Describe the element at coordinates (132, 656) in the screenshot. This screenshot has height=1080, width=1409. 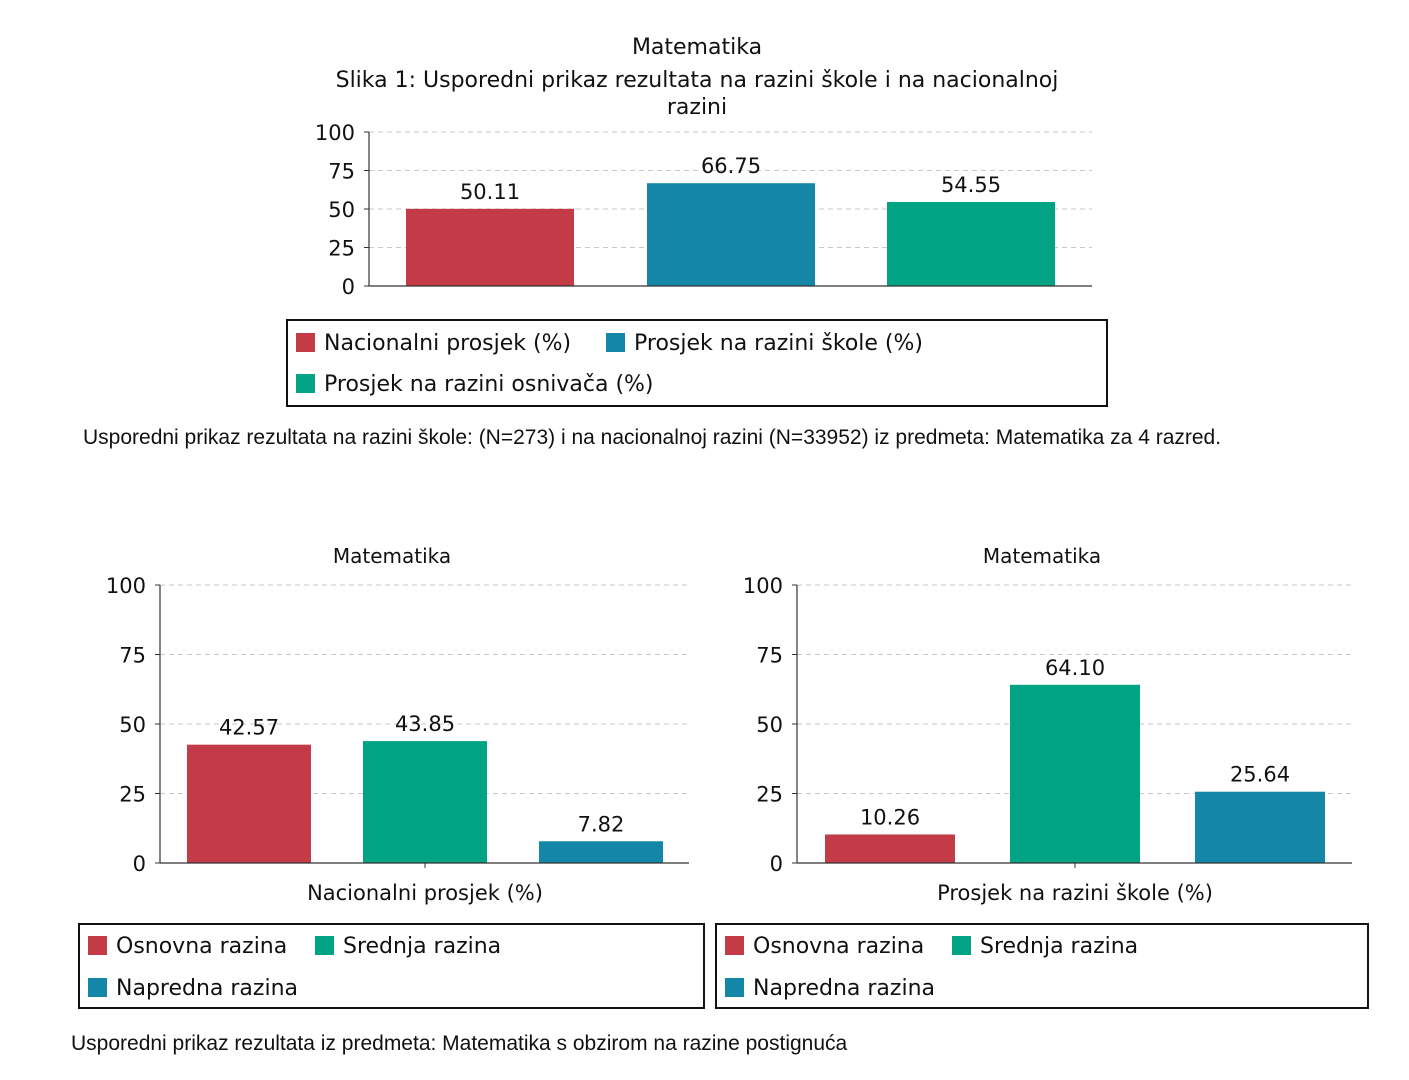
I see `national-y-tick-label: 75` at that location.